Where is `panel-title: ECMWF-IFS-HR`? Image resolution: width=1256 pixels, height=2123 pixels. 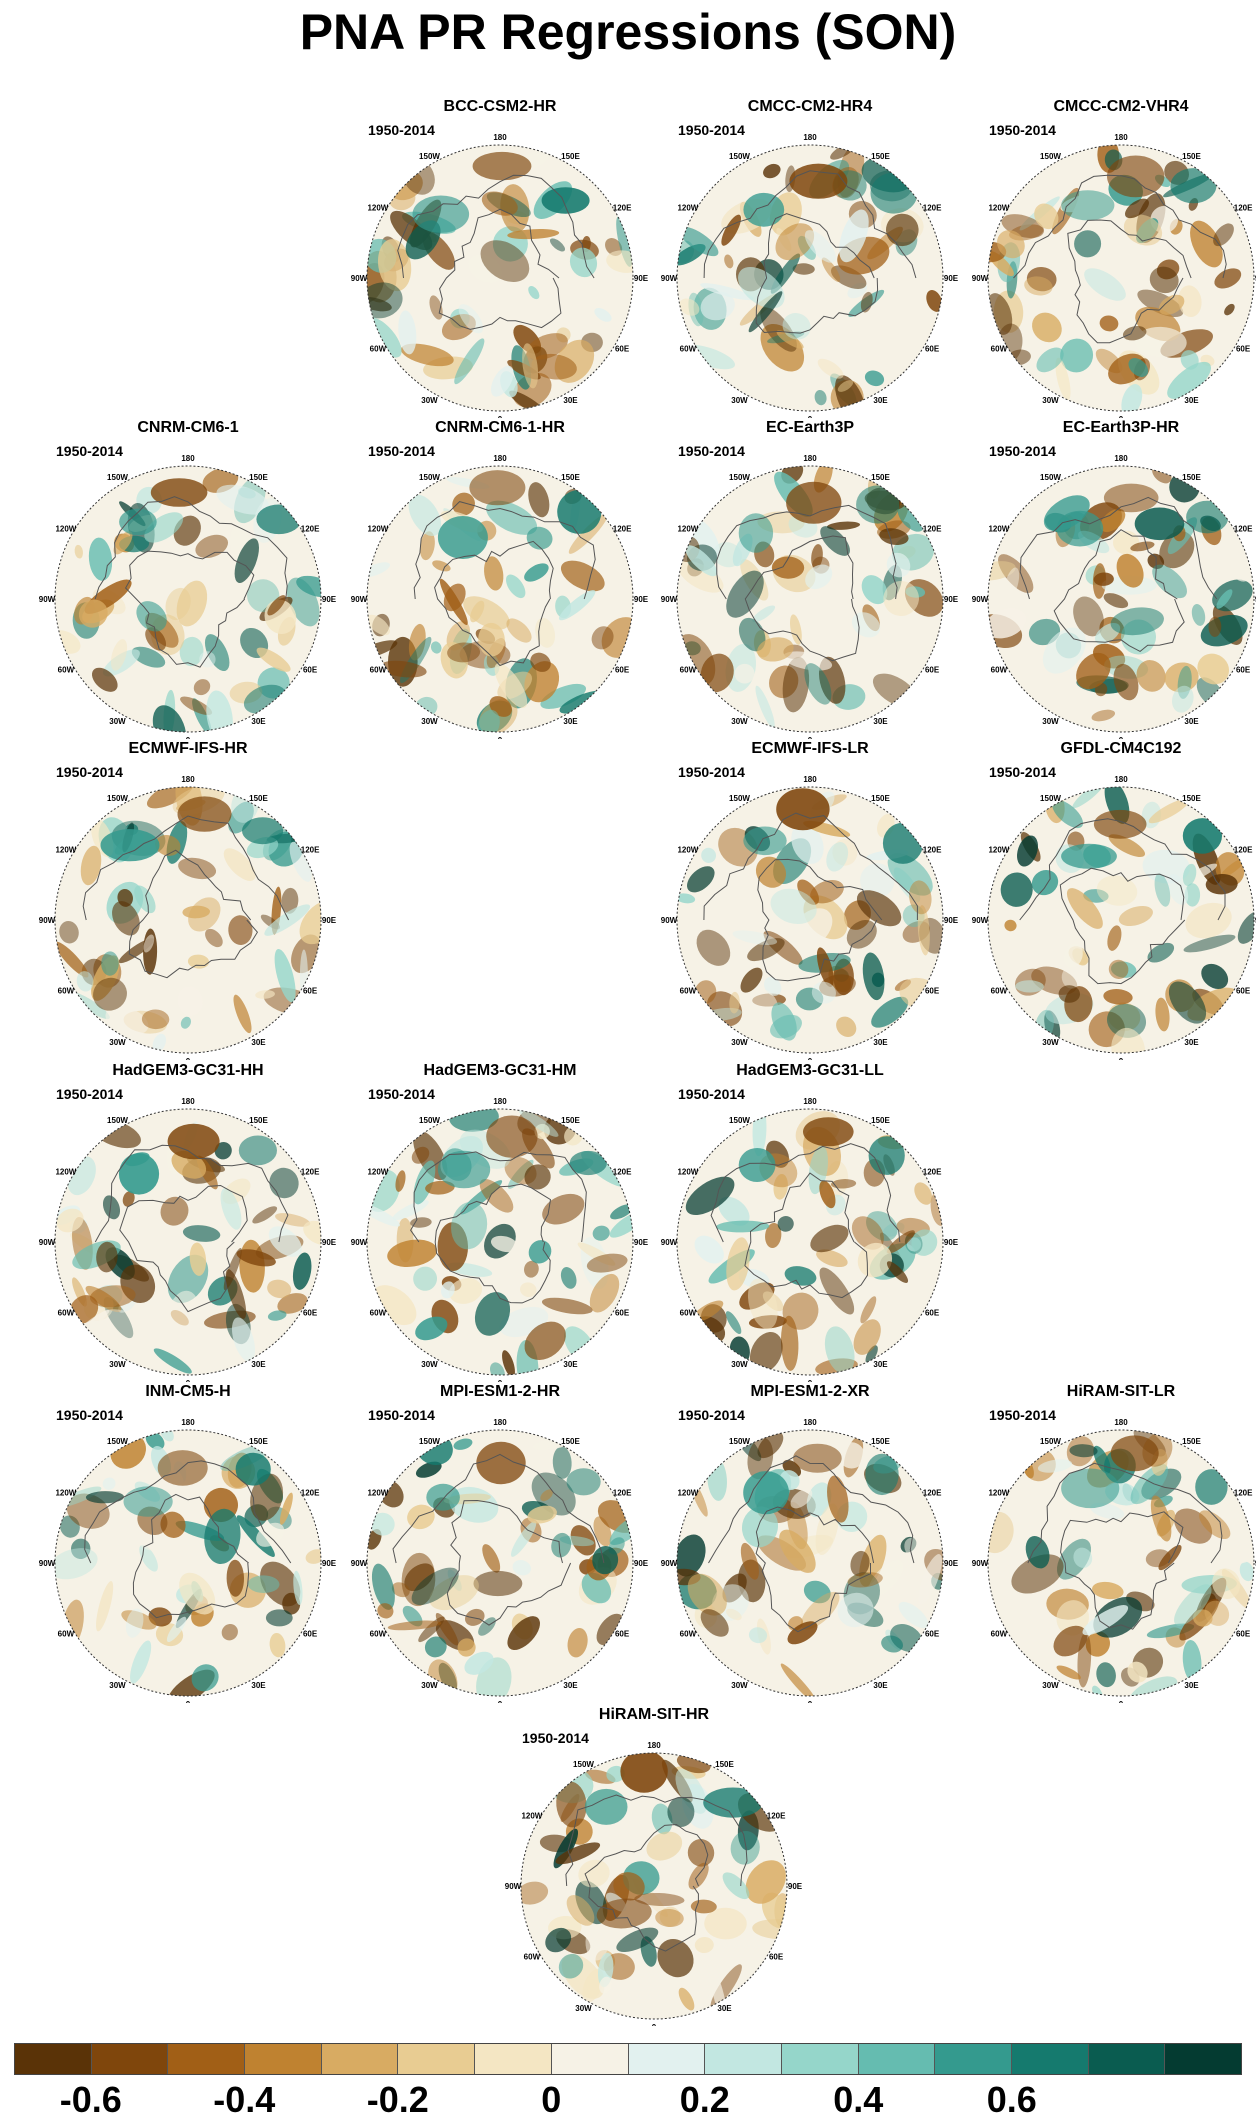
panel-title: ECMWF-IFS-HR is located at coordinates (188, 748).